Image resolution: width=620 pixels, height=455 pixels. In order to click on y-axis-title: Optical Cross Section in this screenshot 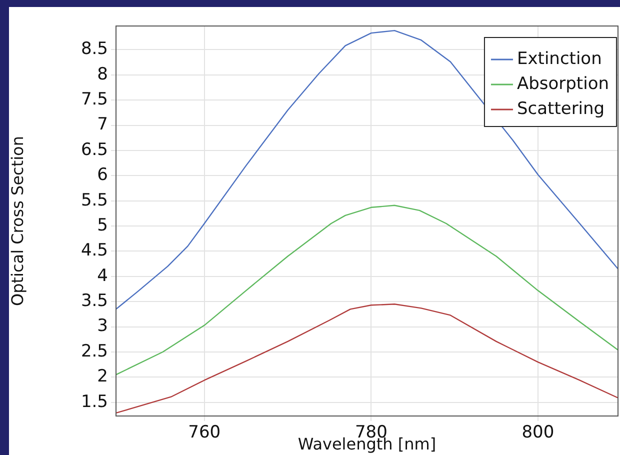, I will do `click(17, 221)`.